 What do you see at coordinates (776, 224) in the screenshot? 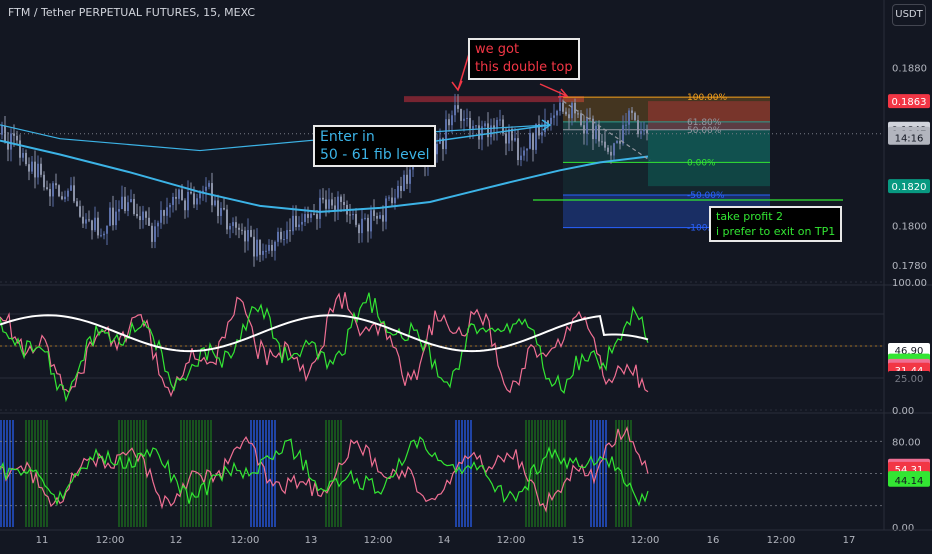
I see `annotation-take-profit: take profit 2 i prefer to exit on TP1` at bounding box center [776, 224].